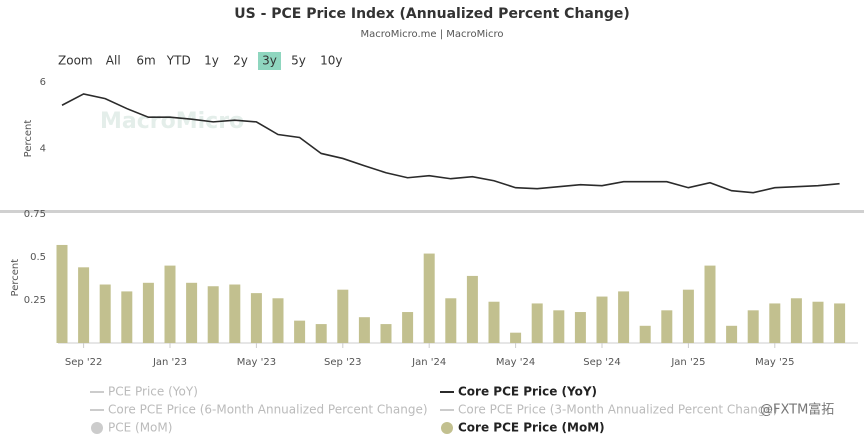  Describe the element at coordinates (432, 211) in the screenshot. I see `panel-separator` at that location.